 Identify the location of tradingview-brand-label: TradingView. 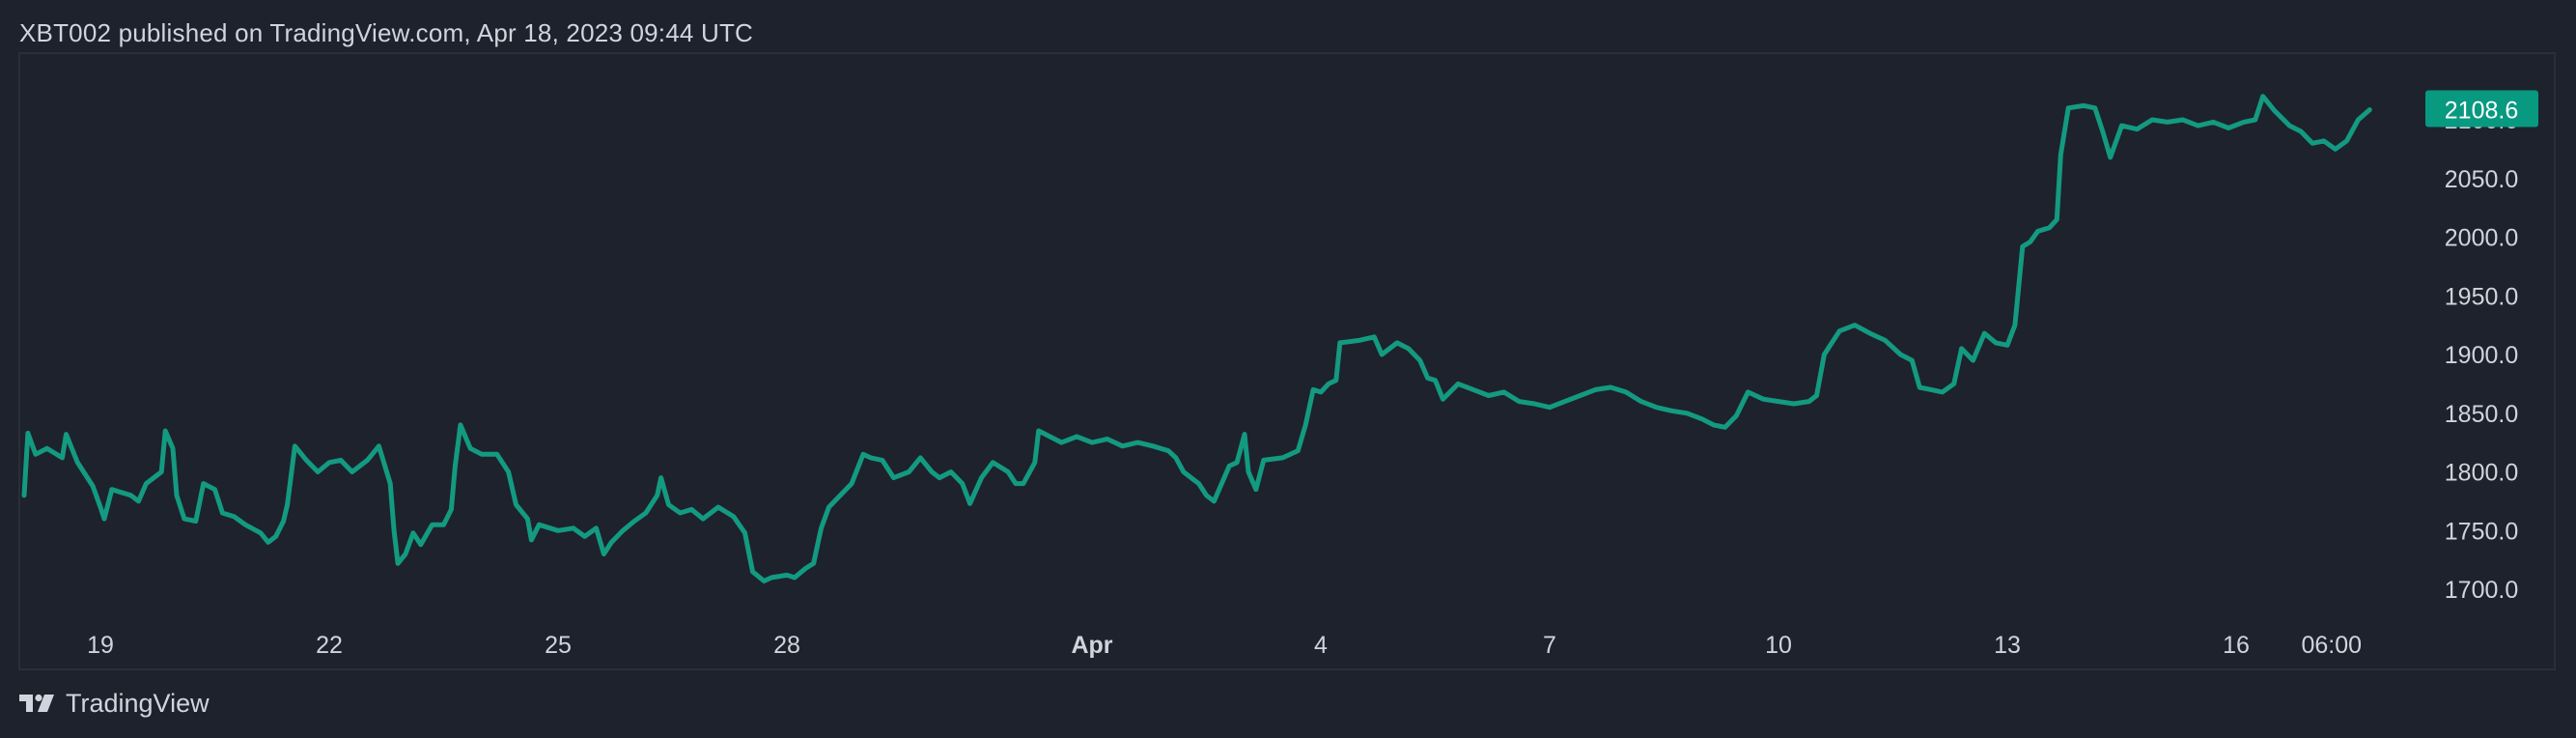
(138, 703).